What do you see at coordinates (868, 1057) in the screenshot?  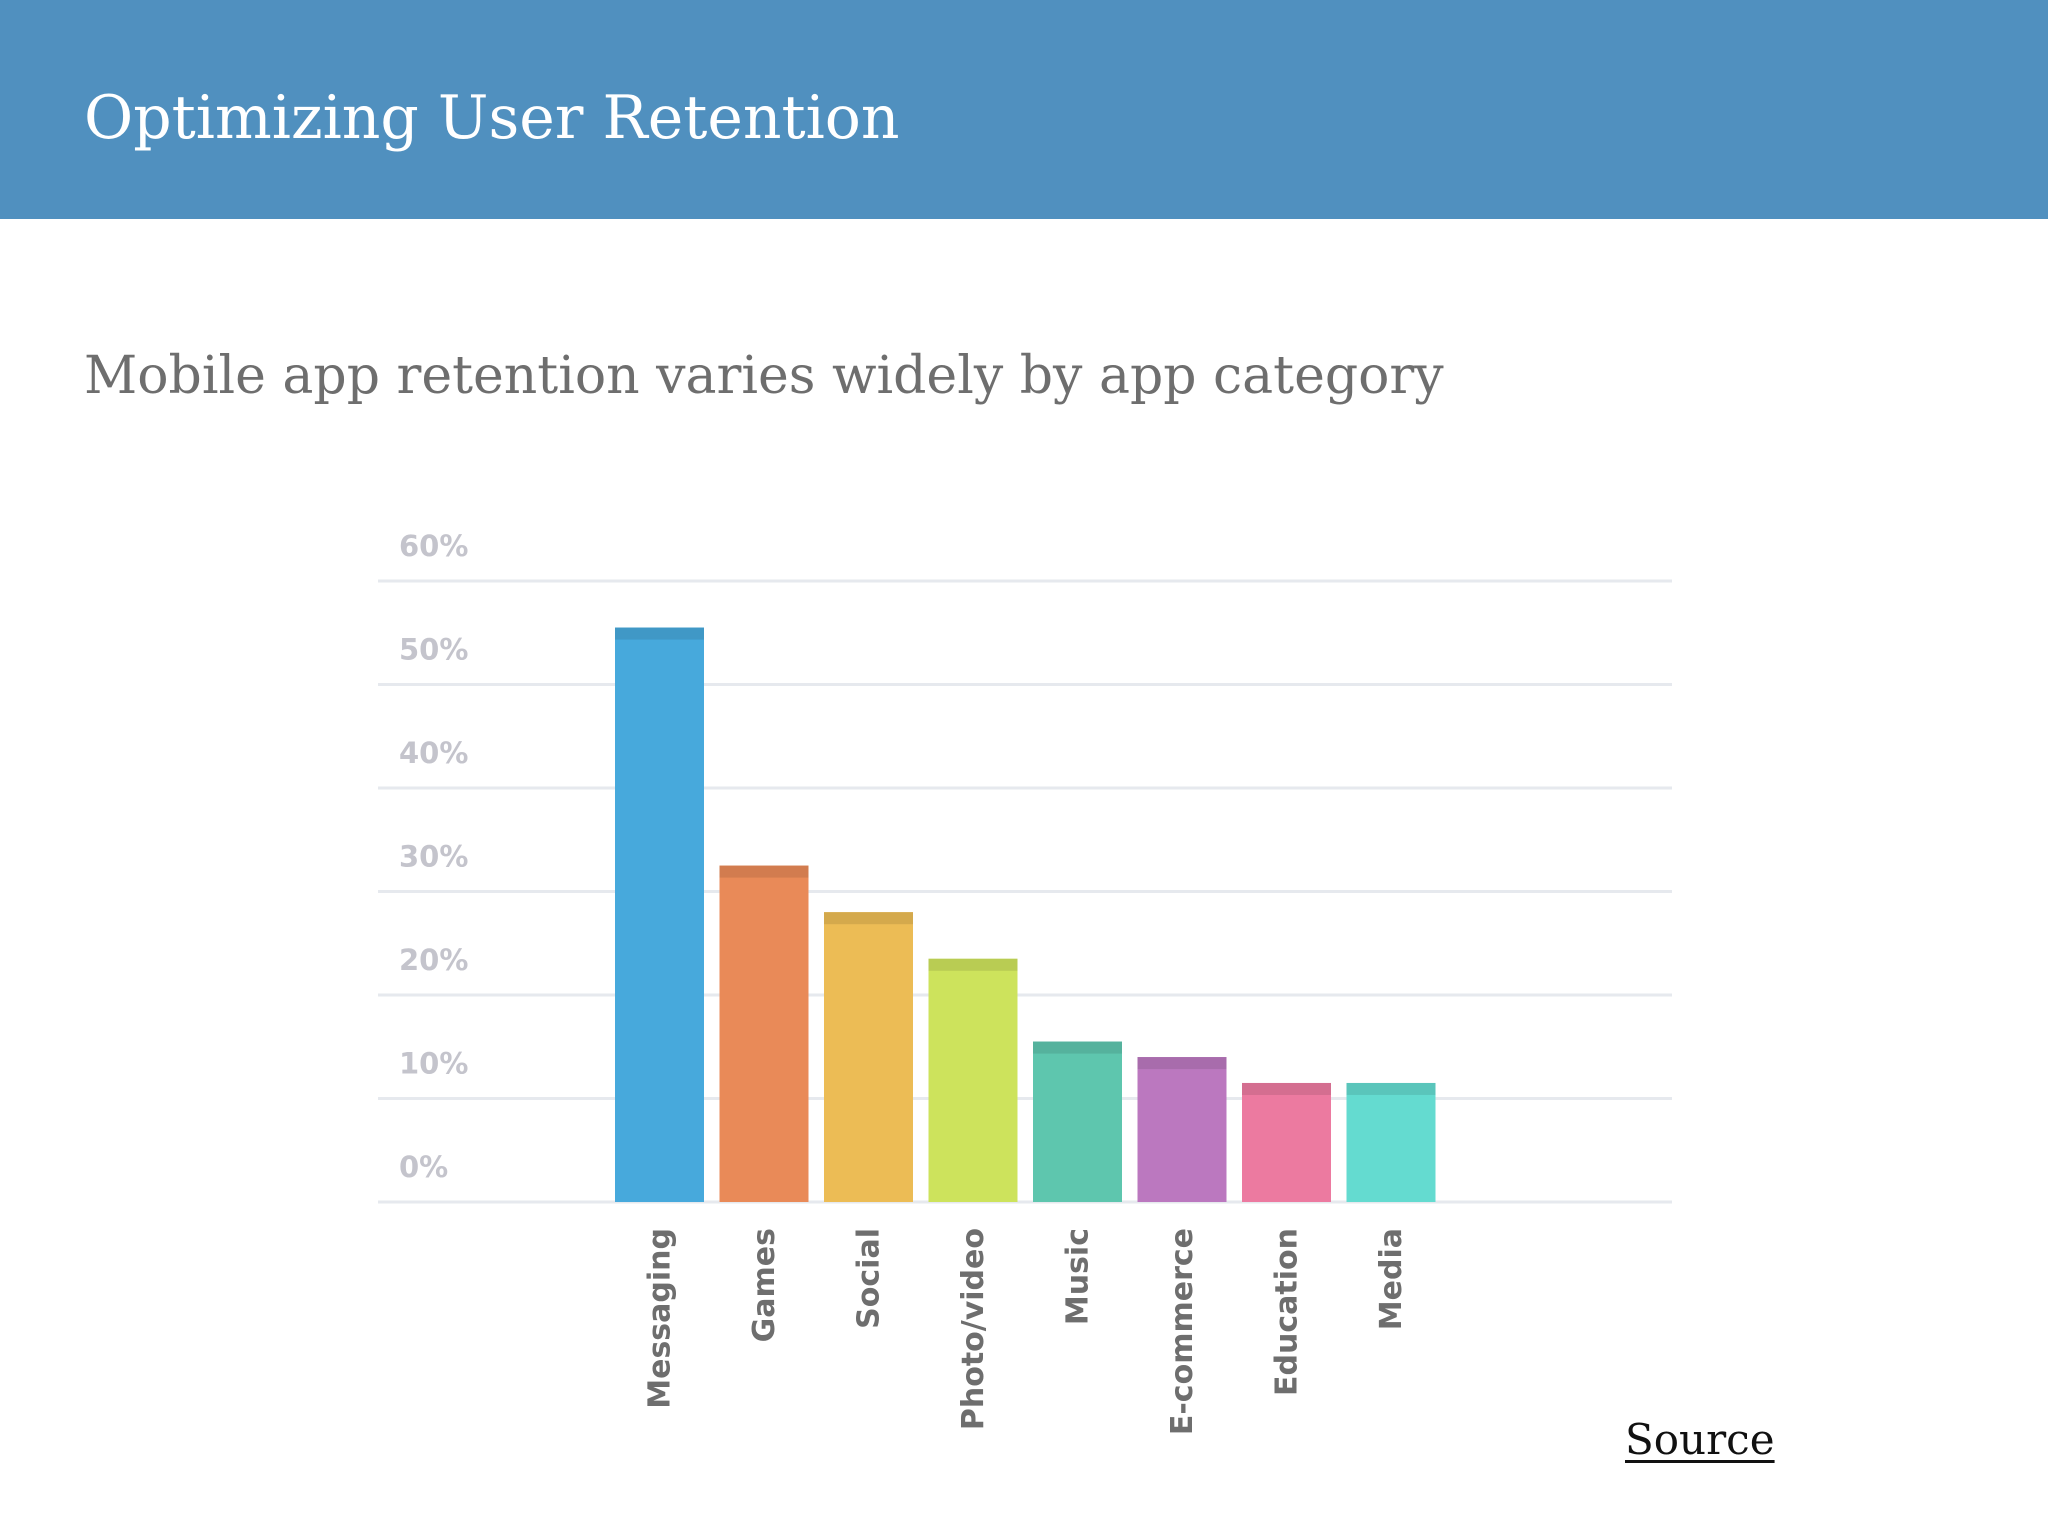 I see `bar-social` at bounding box center [868, 1057].